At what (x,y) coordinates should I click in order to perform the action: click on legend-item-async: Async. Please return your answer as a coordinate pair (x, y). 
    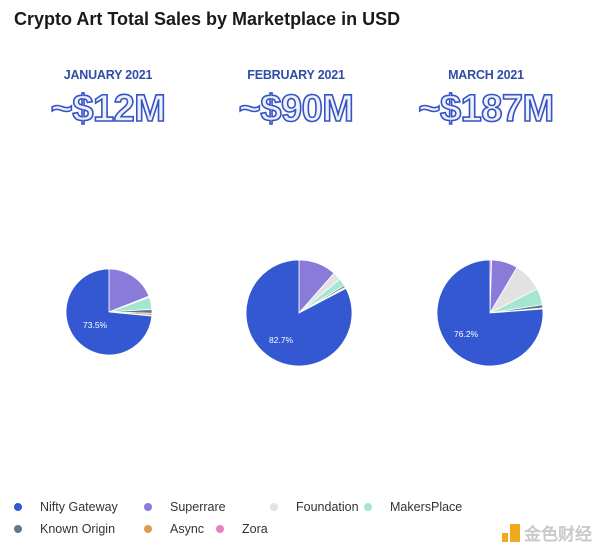
    Looking at the image, I should click on (180, 529).